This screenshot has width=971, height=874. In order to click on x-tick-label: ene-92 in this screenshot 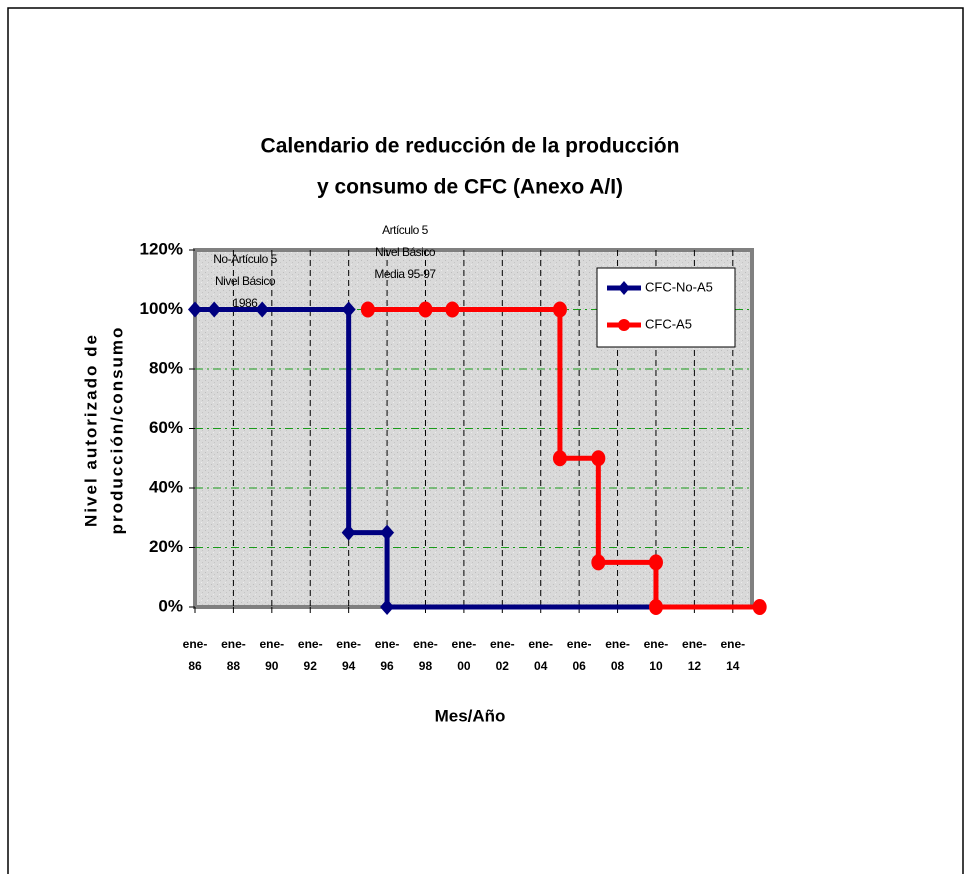, I will do `click(310, 655)`.